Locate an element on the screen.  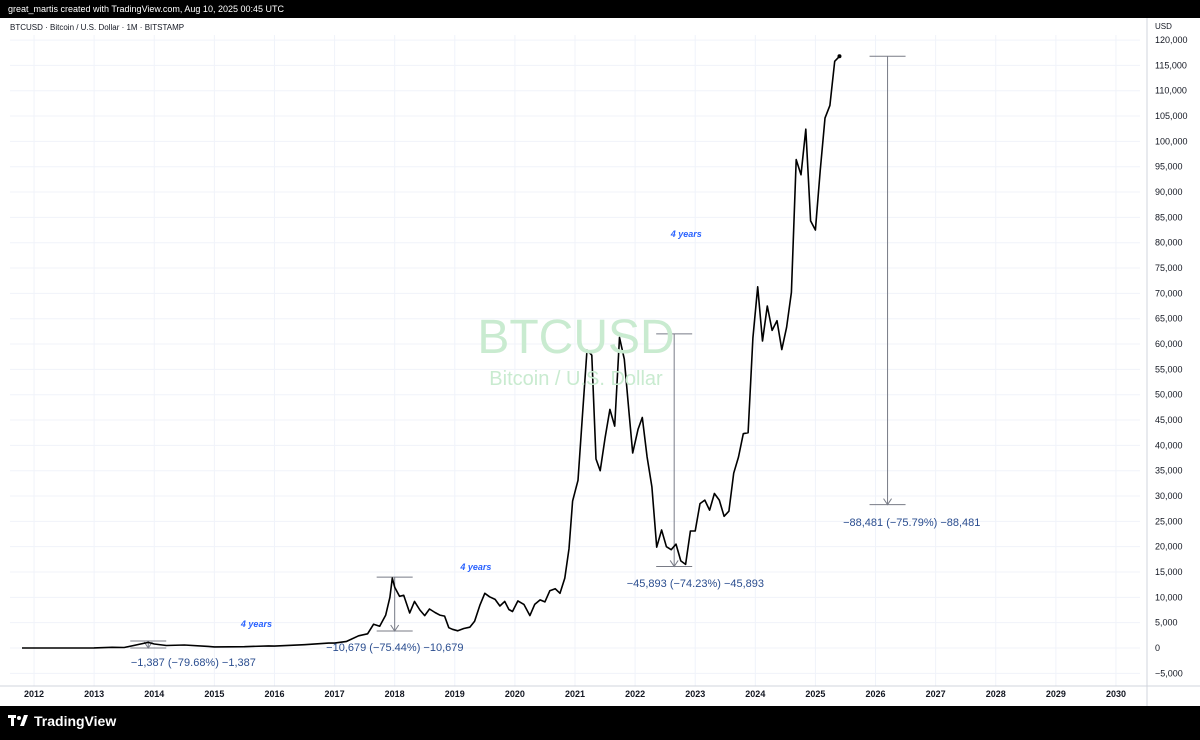
x-tick-label: 2014 is located at coordinates (154, 694).